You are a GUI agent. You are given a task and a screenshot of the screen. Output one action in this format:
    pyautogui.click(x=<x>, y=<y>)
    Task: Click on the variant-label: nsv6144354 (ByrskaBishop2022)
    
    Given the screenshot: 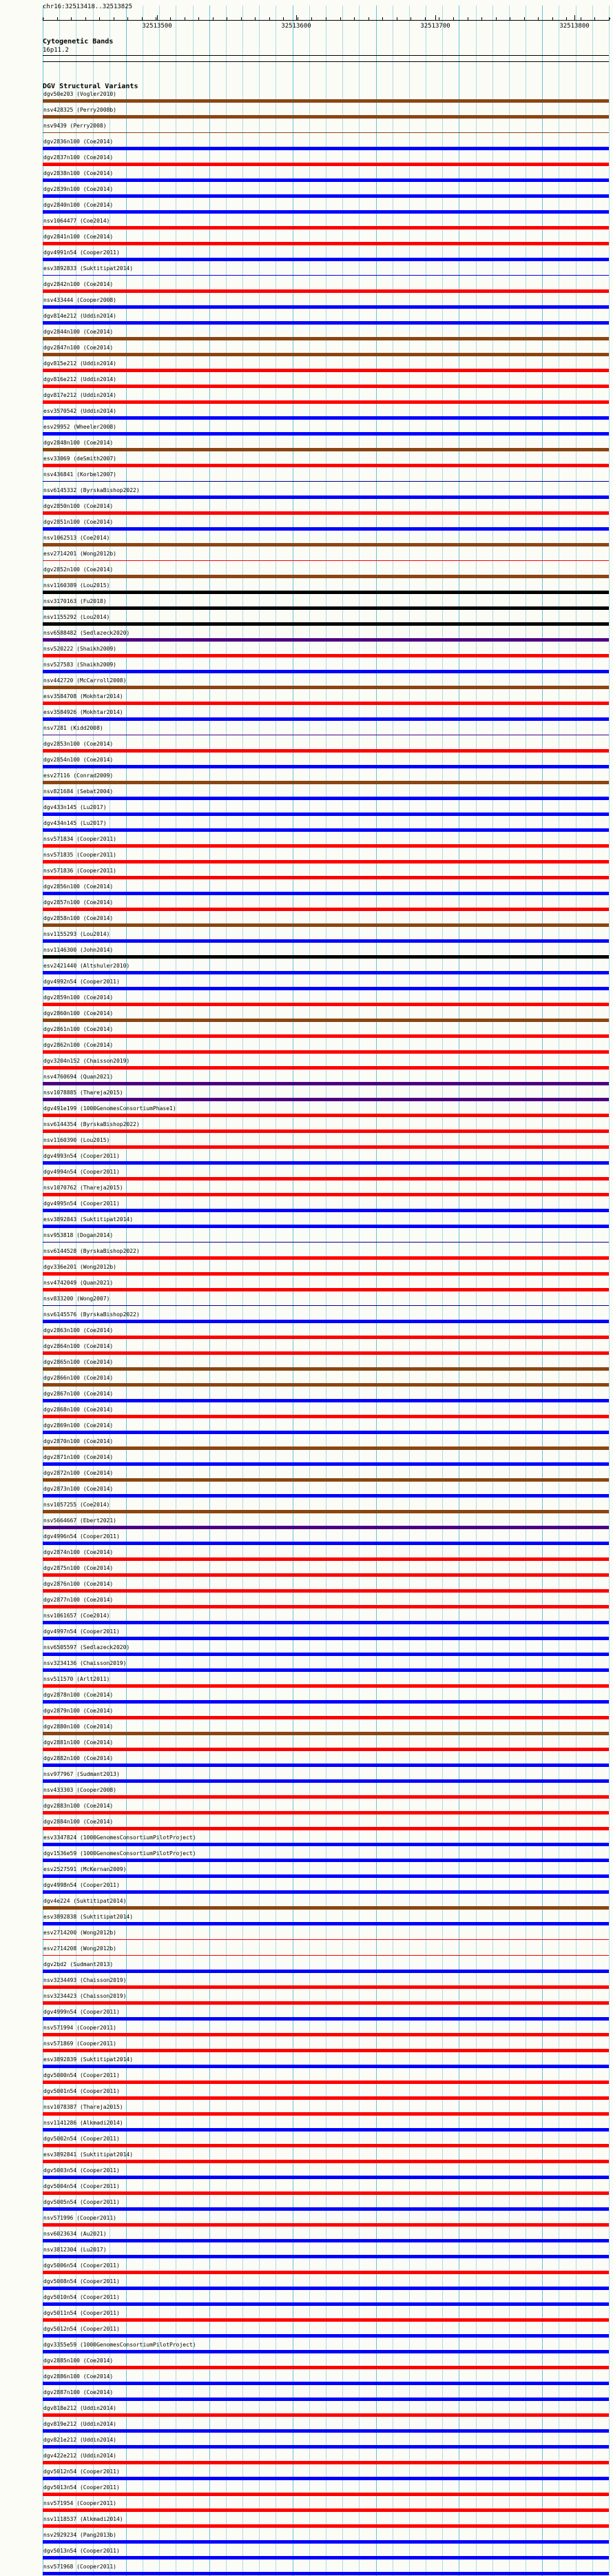 What is the action you would take?
    pyautogui.click(x=92, y=1124)
    